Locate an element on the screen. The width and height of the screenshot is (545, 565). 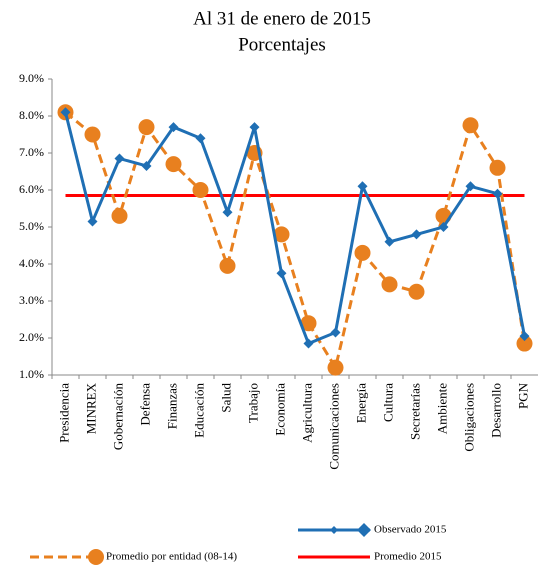
chart-subtitle: Al 31 de enero de 2015 is located at coordinates (282, 18).